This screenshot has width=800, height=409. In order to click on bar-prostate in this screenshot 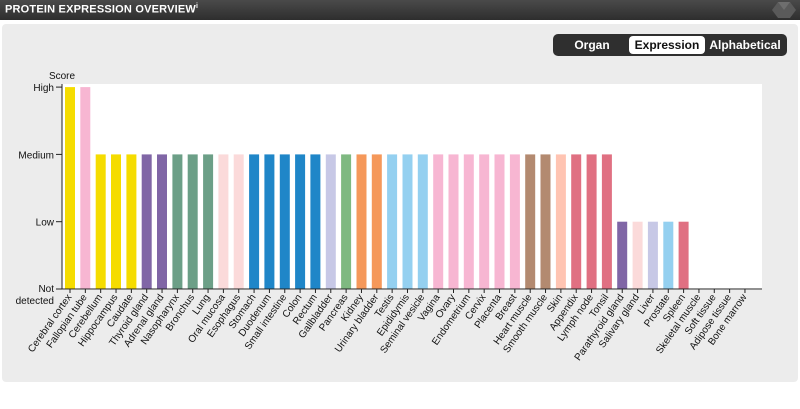, I will do `click(668, 255)`.